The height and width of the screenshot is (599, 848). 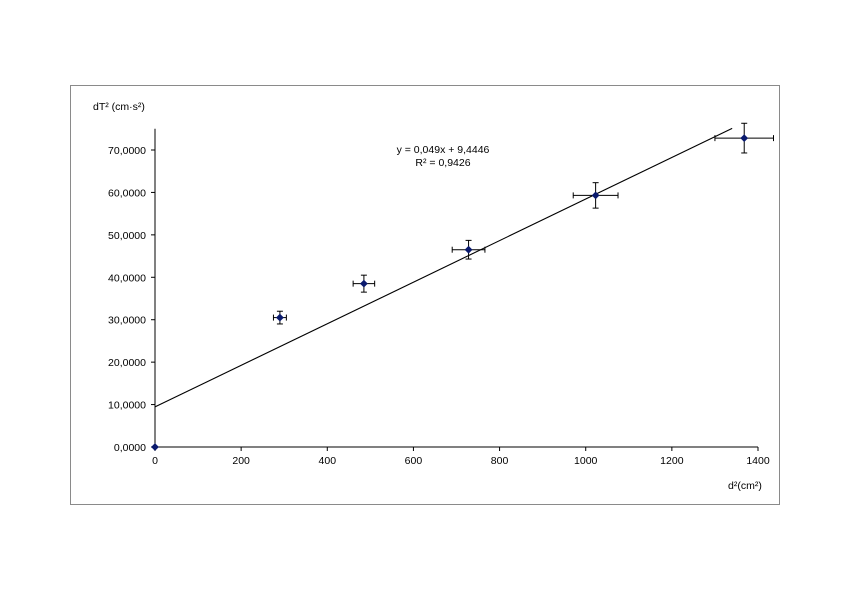 What do you see at coordinates (241, 461) in the screenshot?
I see `x-tick-label: 200` at bounding box center [241, 461].